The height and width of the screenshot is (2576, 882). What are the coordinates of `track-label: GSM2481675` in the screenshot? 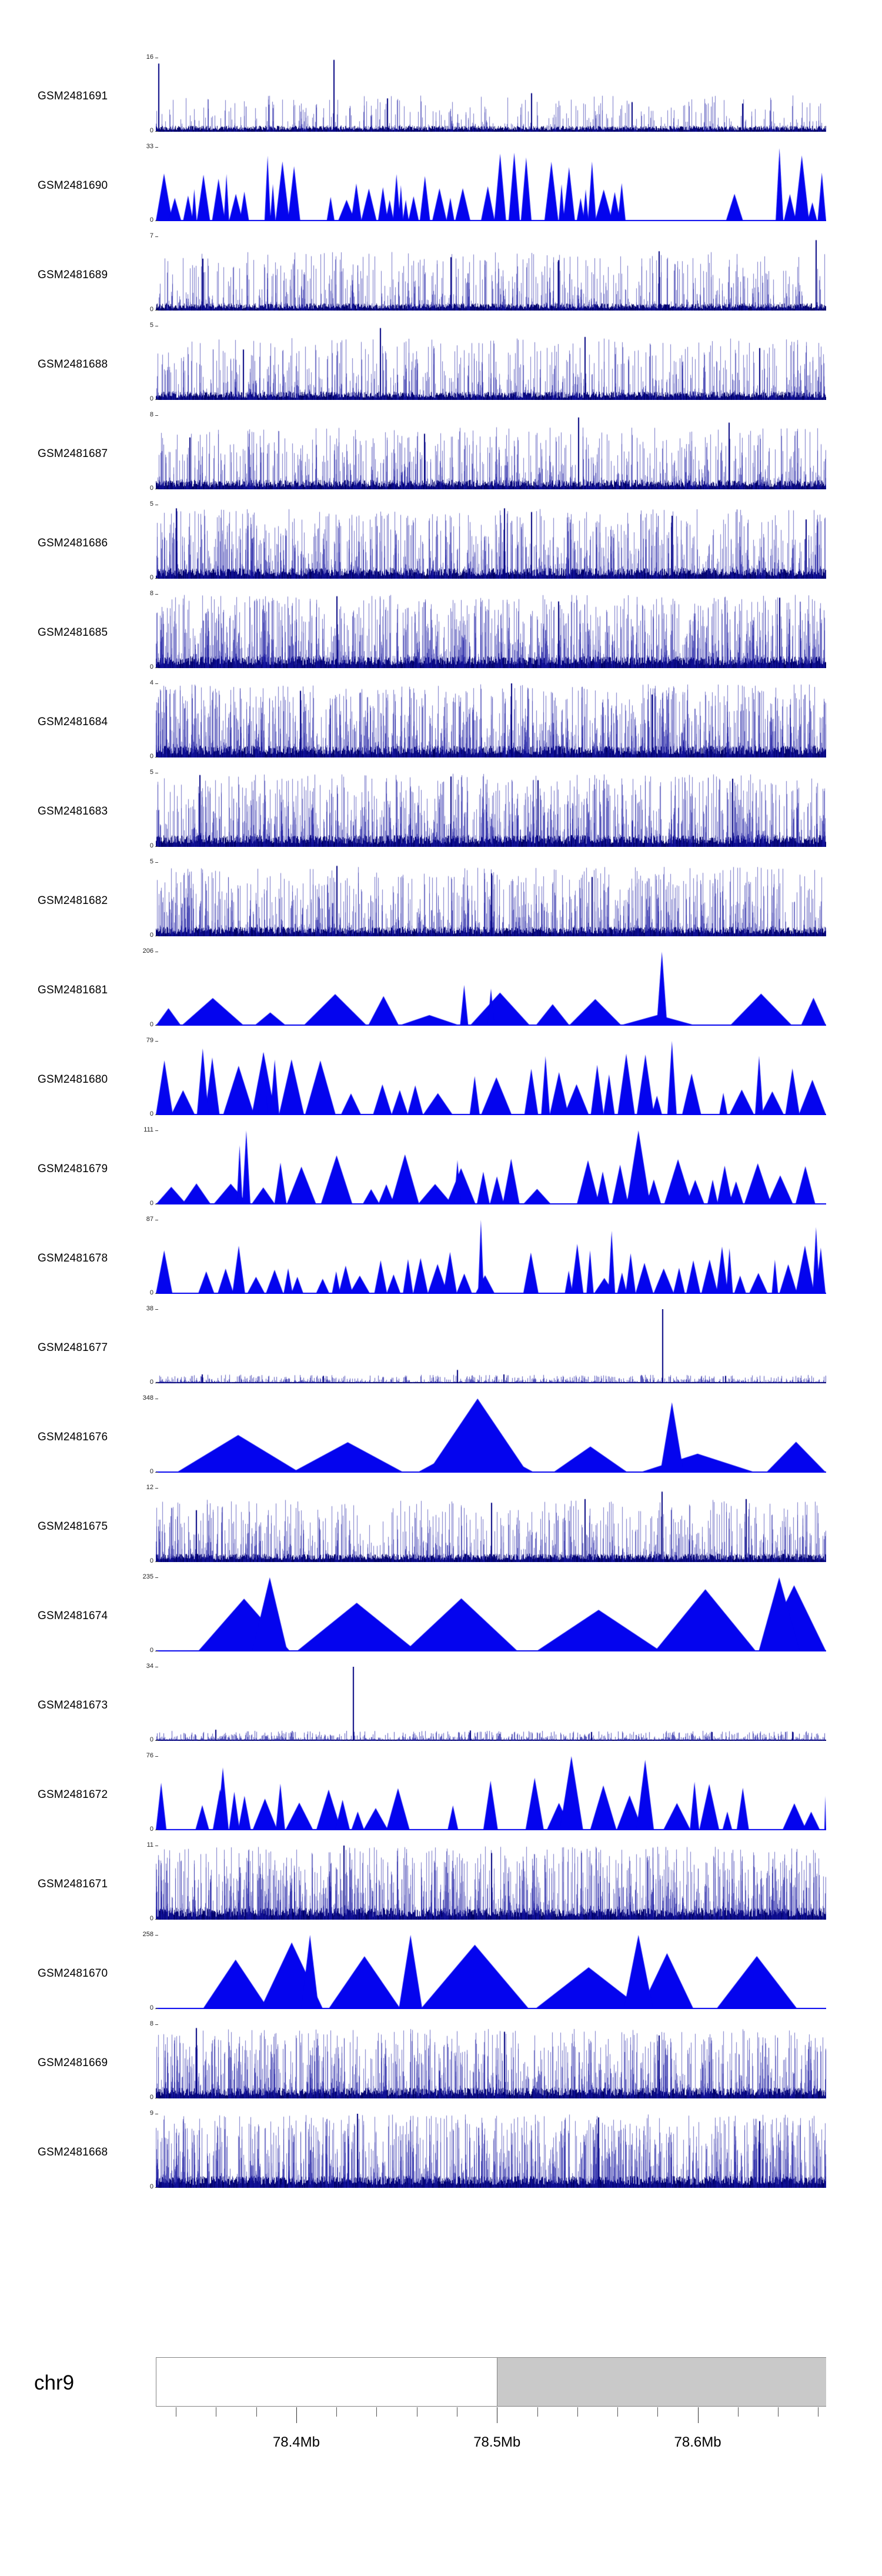 It's located at (73, 1526).